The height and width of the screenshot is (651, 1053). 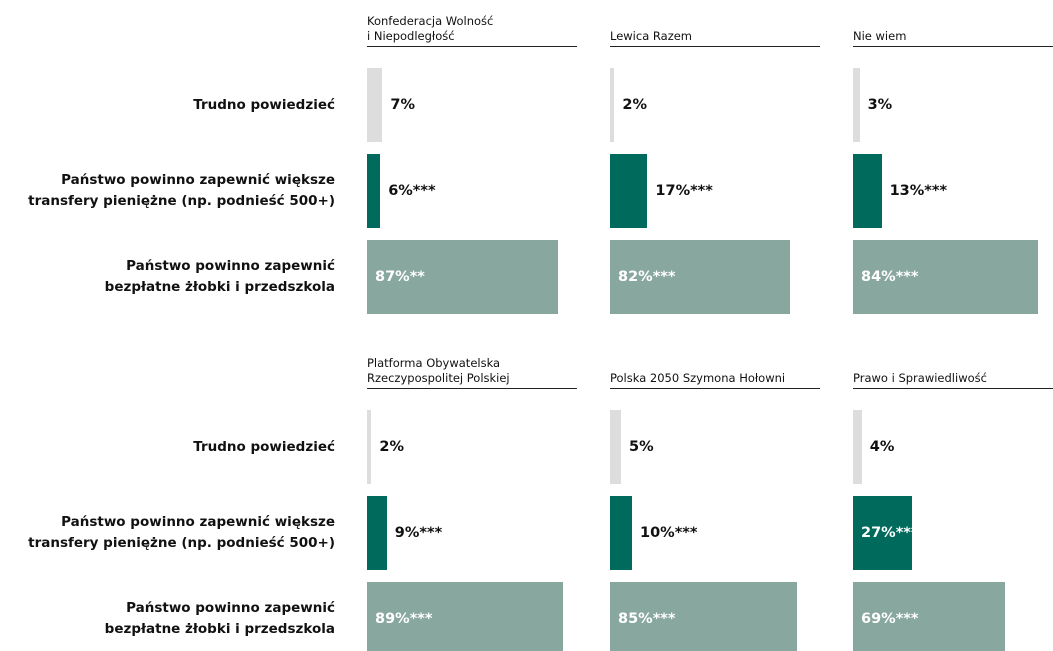 What do you see at coordinates (669, 533) in the screenshot?
I see `value-label: 10%***` at bounding box center [669, 533].